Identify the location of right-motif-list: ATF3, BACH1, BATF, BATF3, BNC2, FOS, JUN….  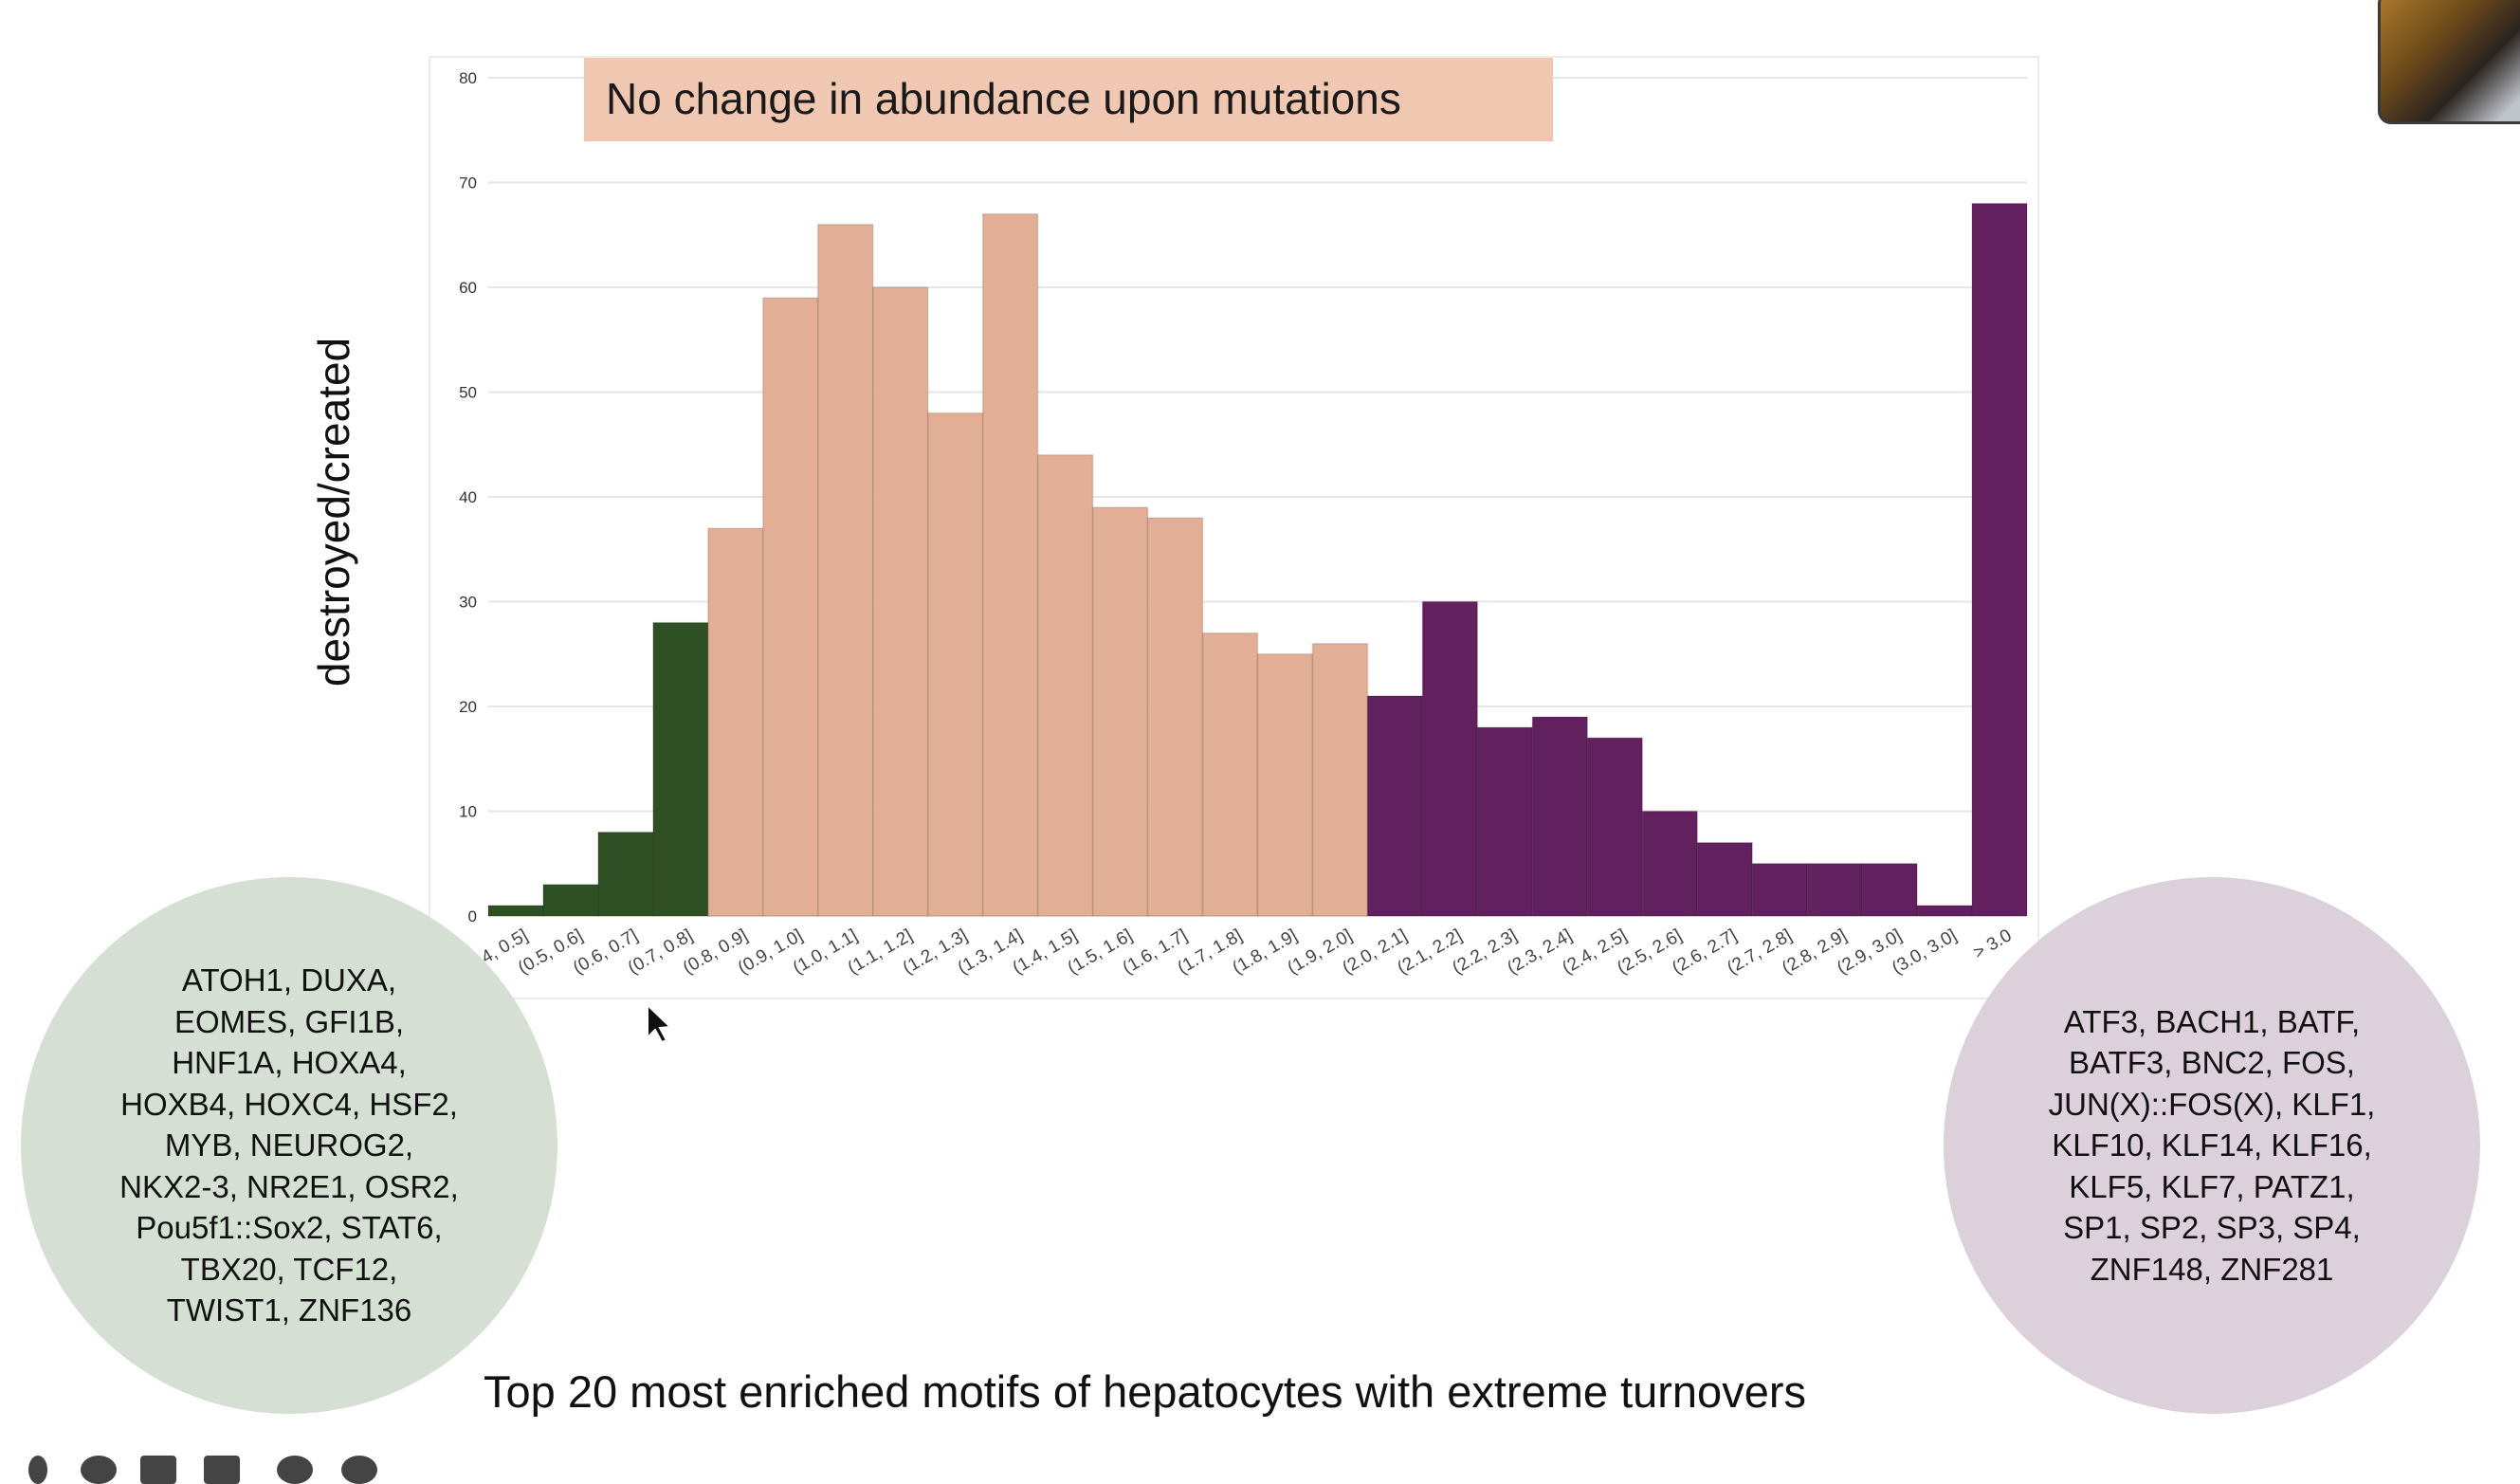
(2212, 1145).